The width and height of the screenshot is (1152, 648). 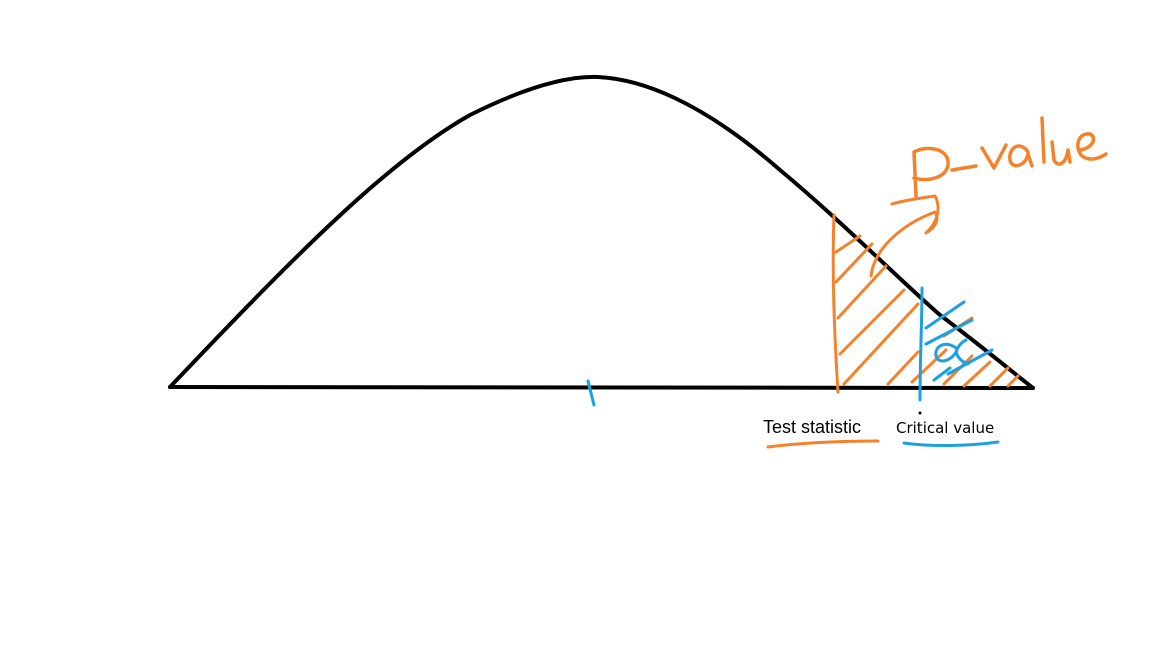 What do you see at coordinates (904, 236) in the screenshot?
I see `p-value-arrow` at bounding box center [904, 236].